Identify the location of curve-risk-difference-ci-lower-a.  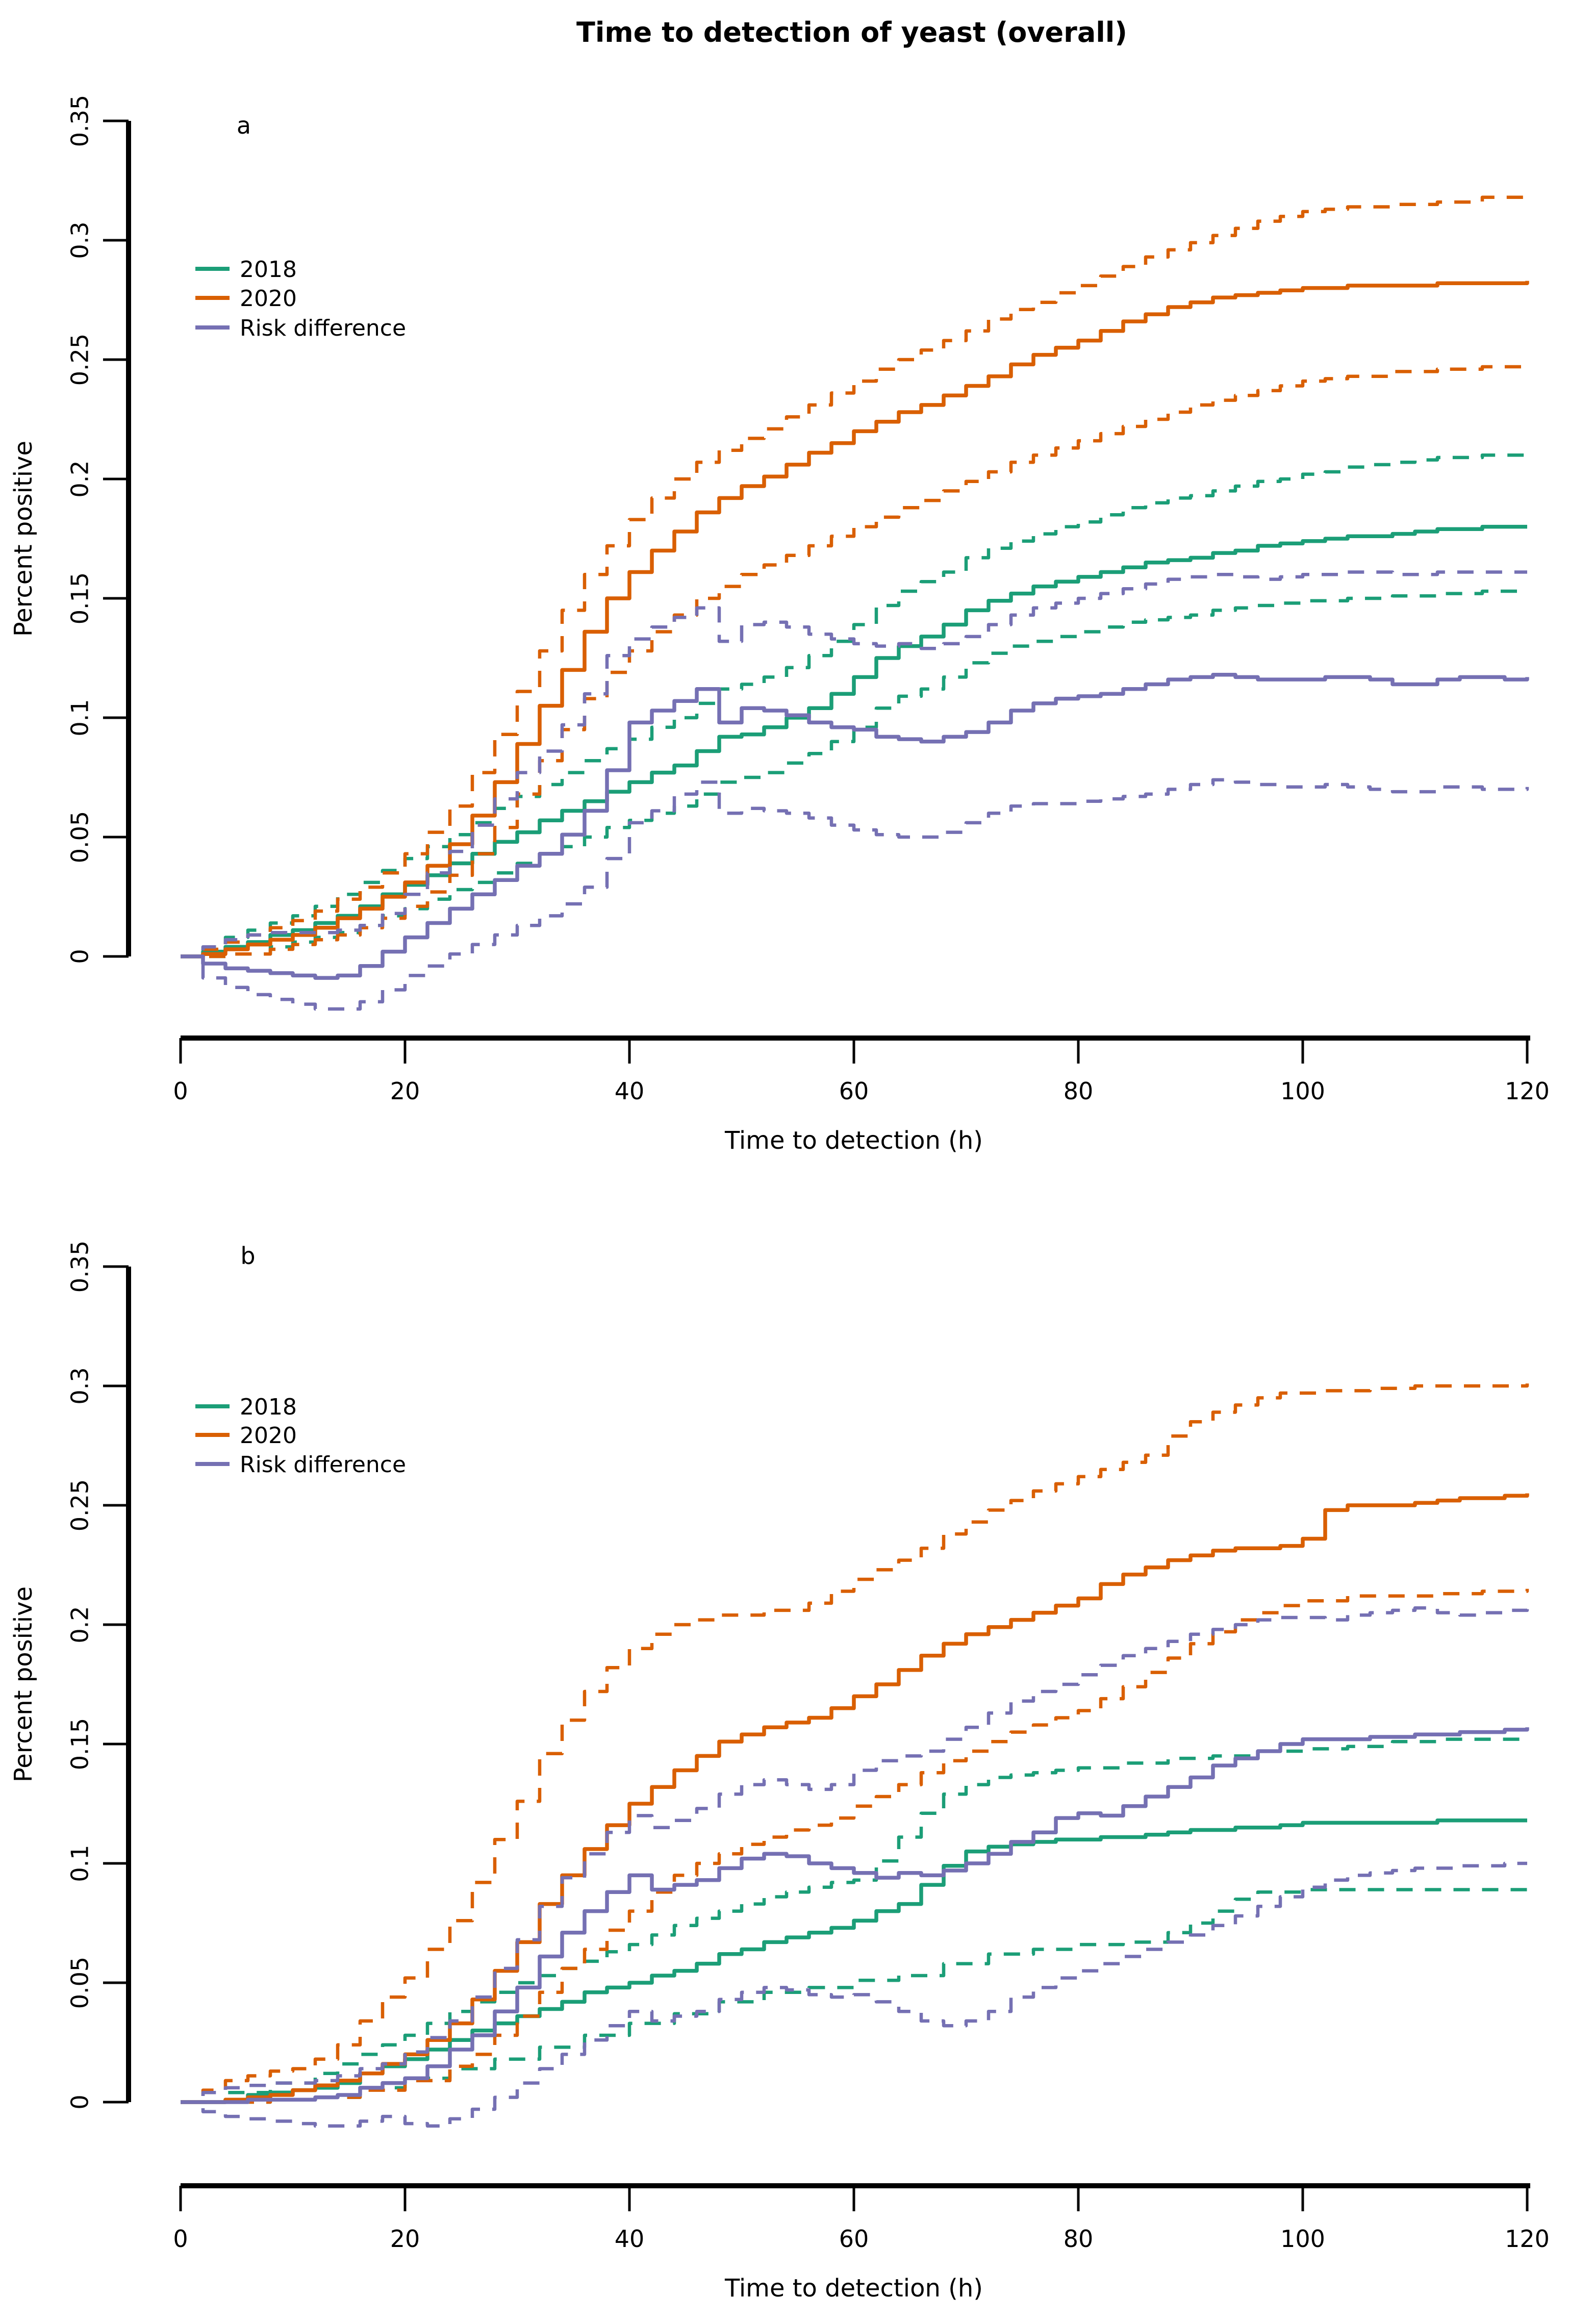
(855, 895).